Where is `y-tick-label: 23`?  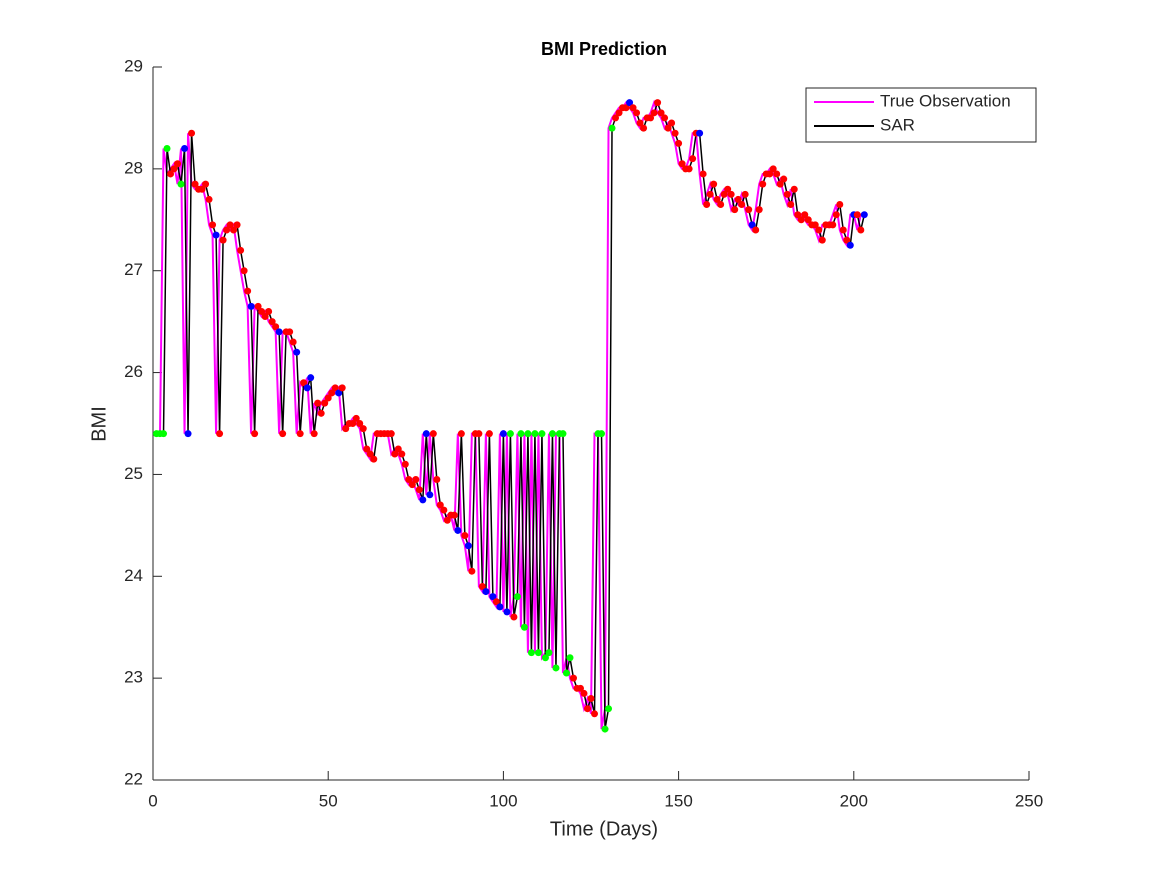 y-tick-label: 23 is located at coordinates (133, 677).